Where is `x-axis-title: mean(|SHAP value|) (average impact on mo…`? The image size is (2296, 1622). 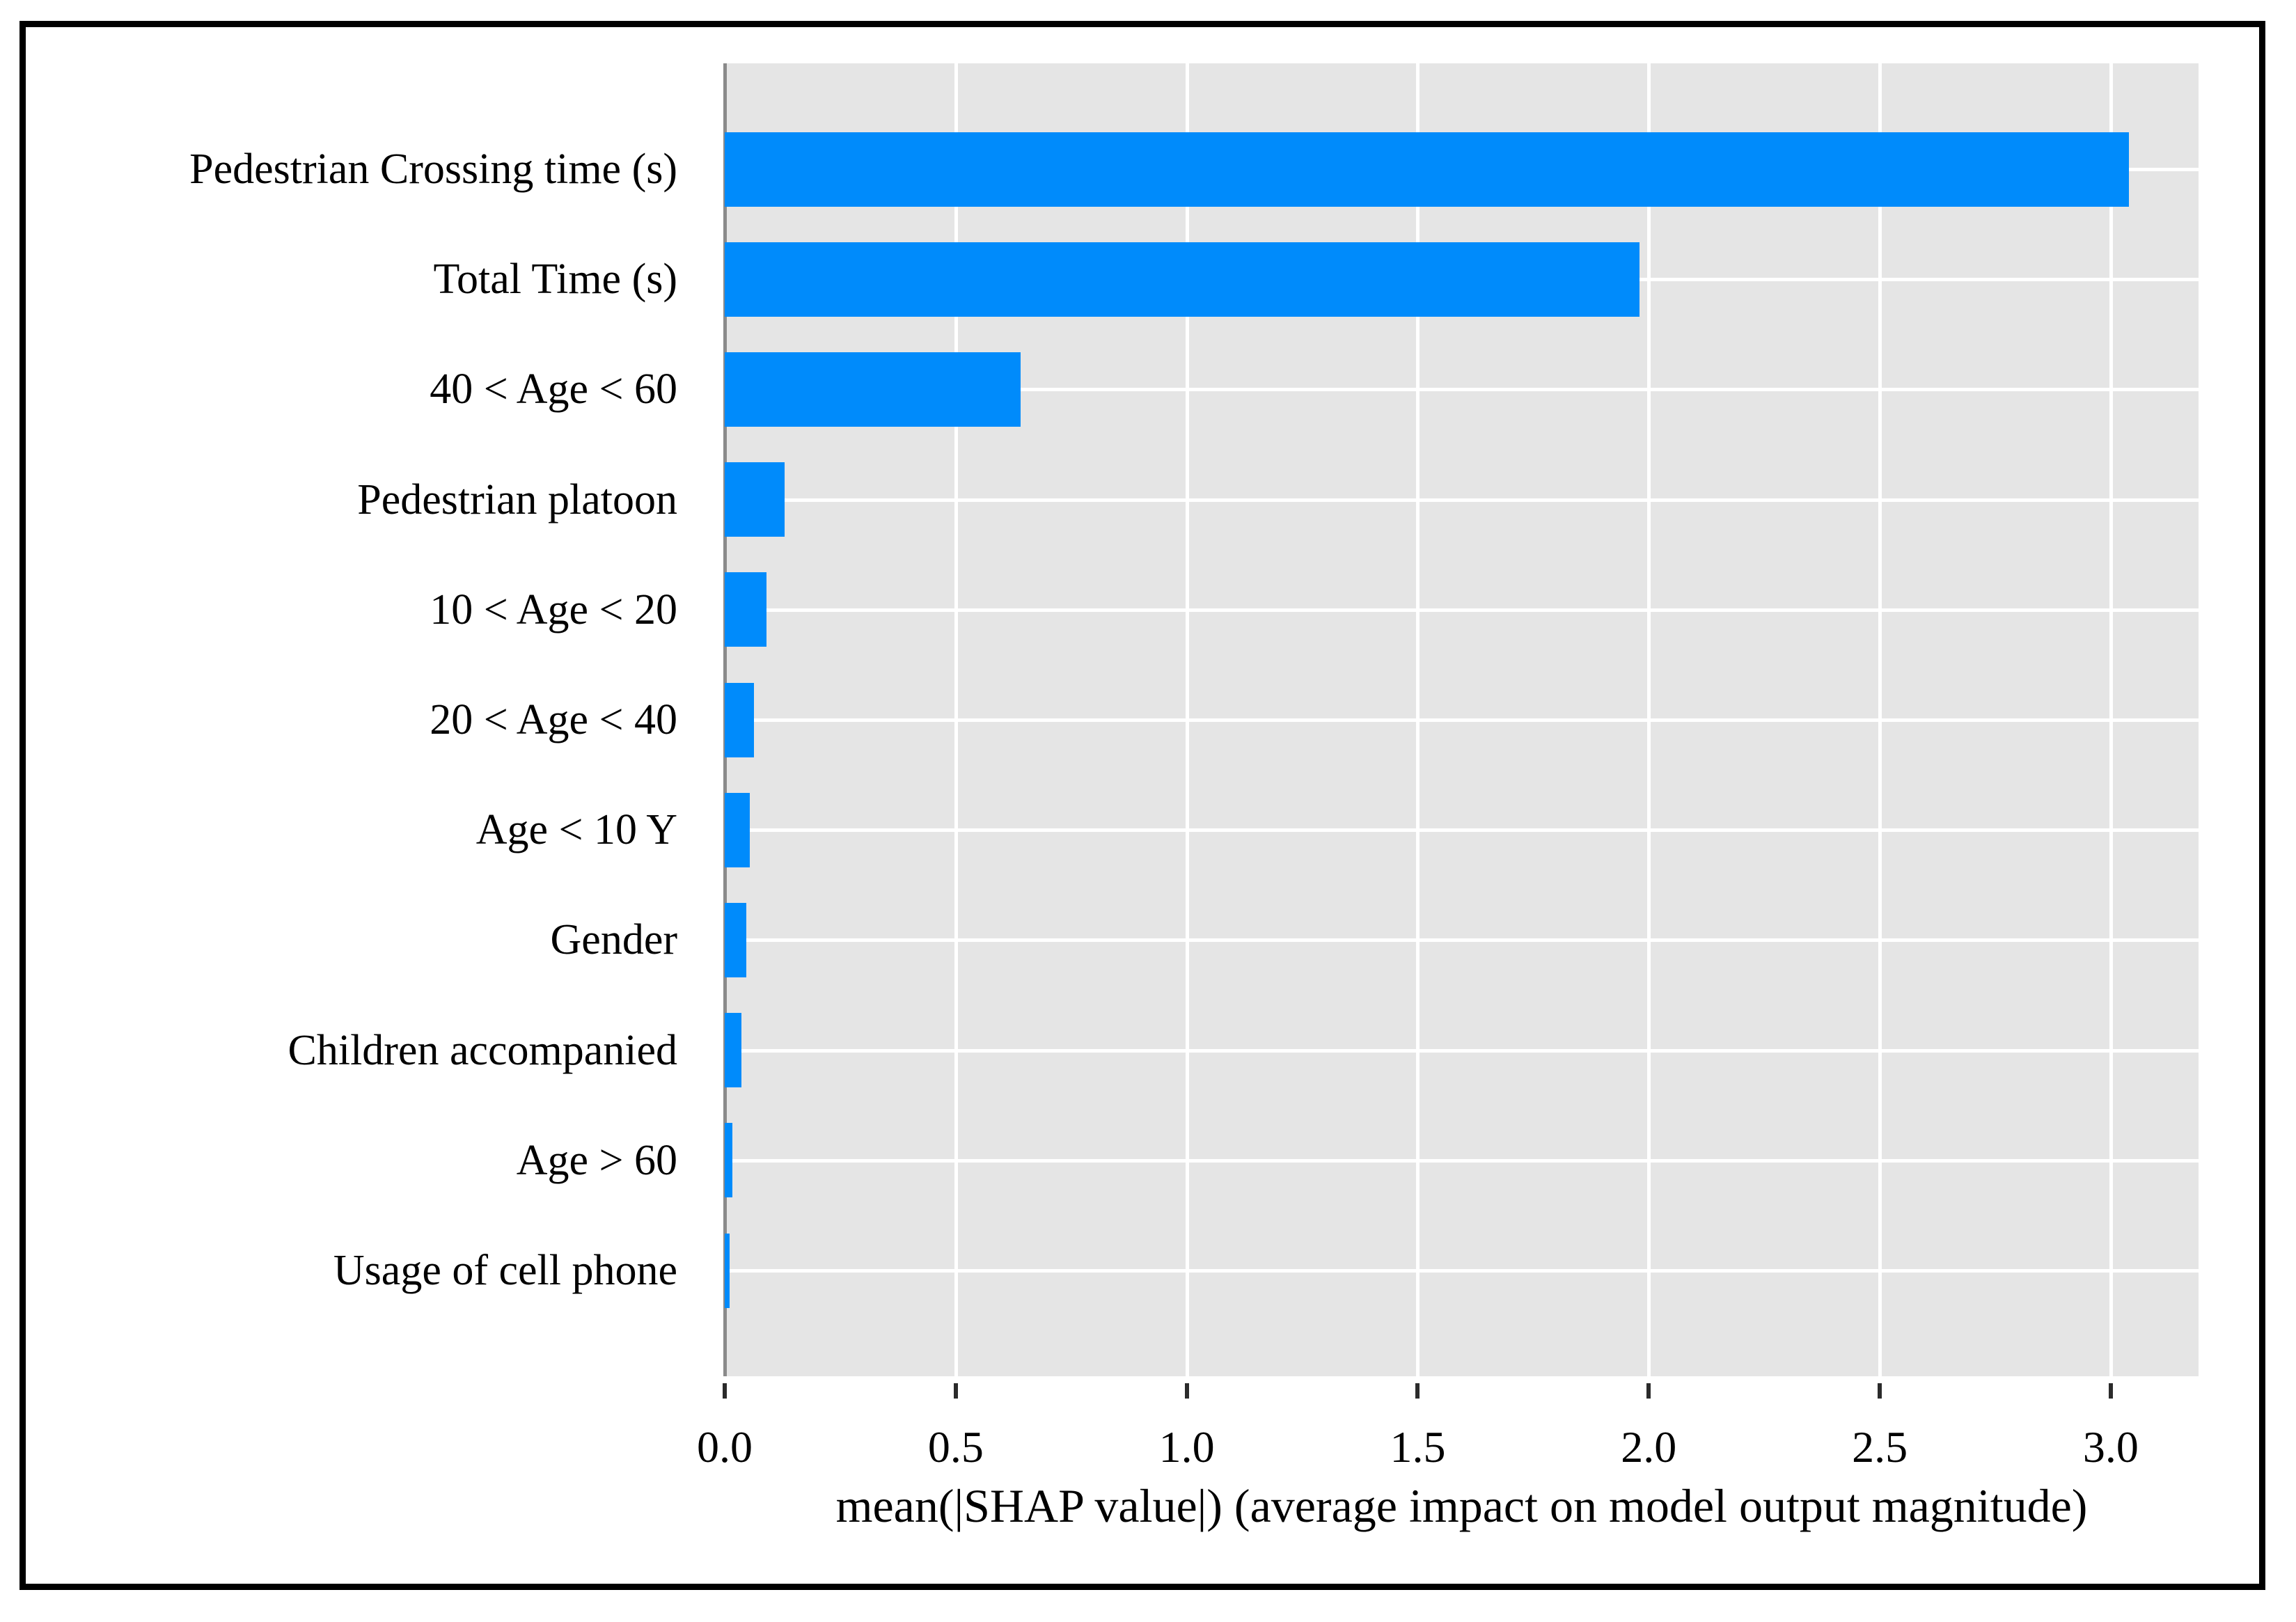
x-axis-title: mean(|SHAP value|) (average impact on mo… is located at coordinates (1461, 1506).